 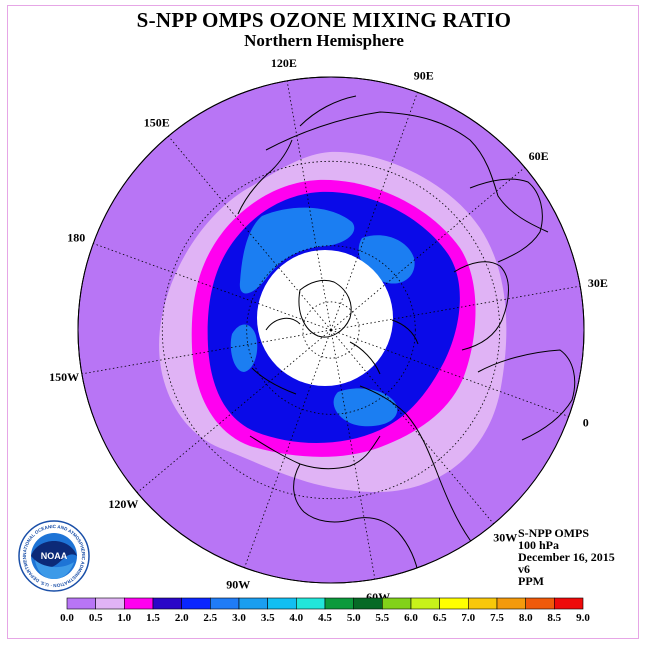 I want to click on legend-tick-label: 0.0, so click(x=67, y=618).